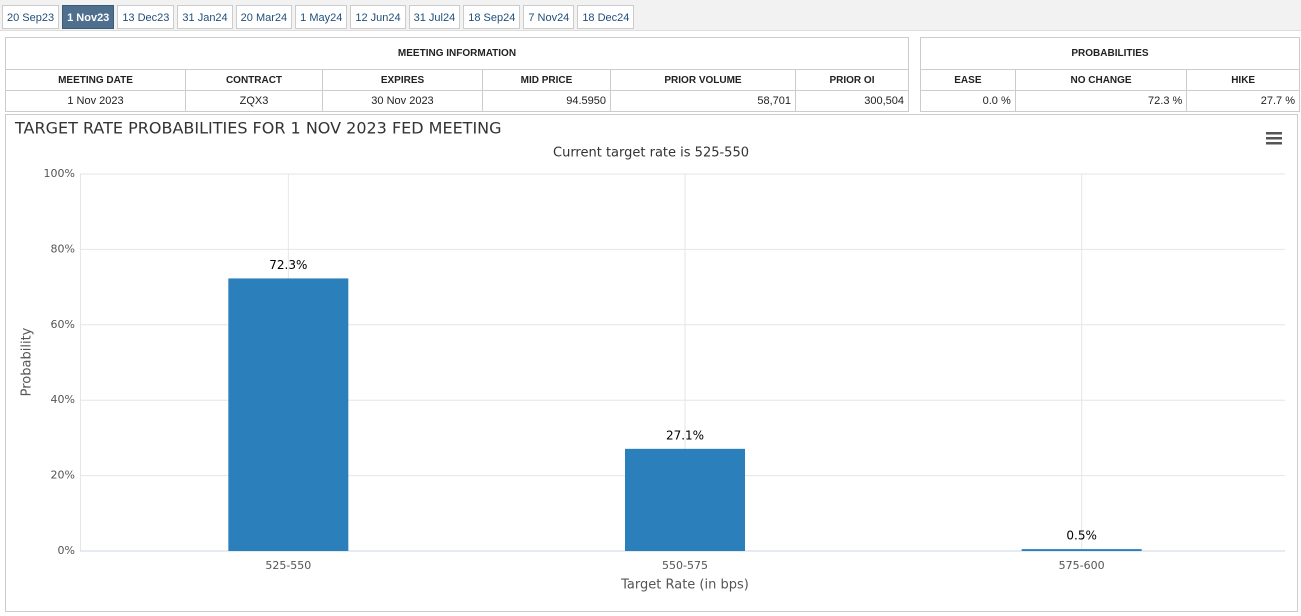 This screenshot has height=616, width=1301. What do you see at coordinates (685, 565) in the screenshot?
I see `x-tick-label: 550-575` at bounding box center [685, 565].